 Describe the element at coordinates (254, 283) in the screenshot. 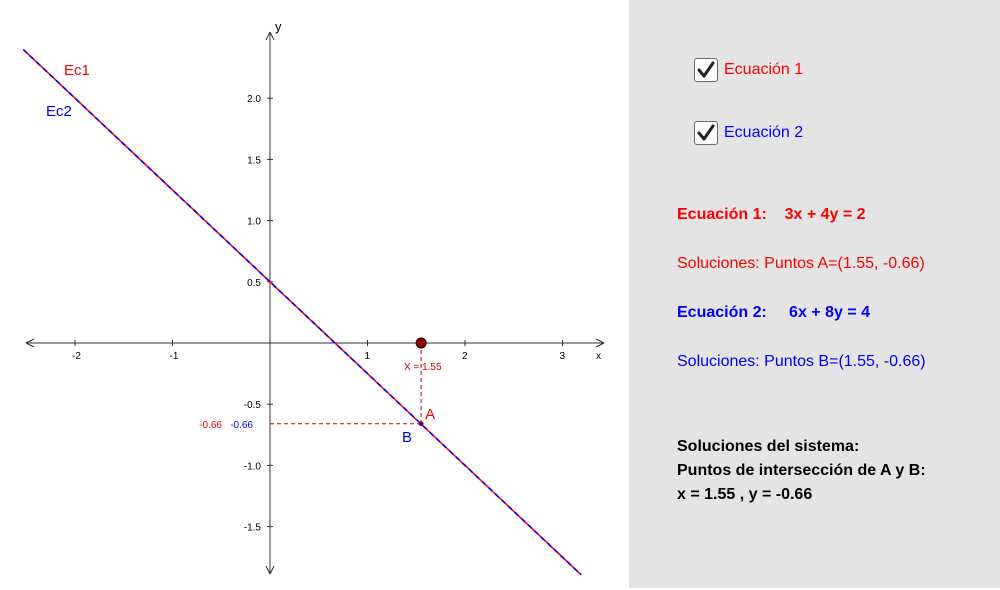

I see `y-tick-label: 0.5` at that location.